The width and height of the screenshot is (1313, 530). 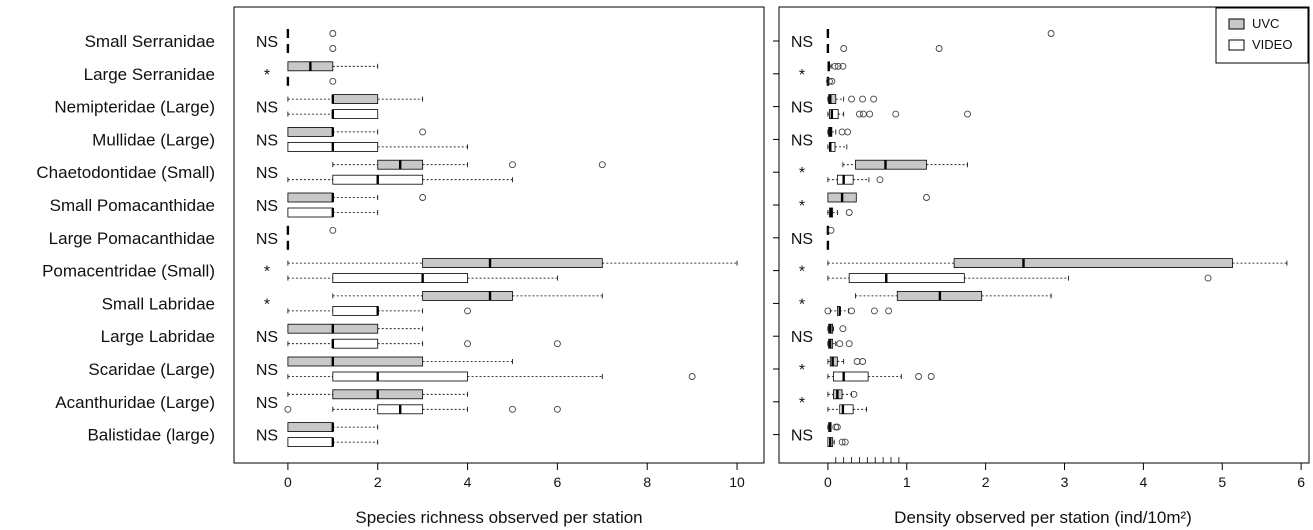 What do you see at coordinates (288, 482) in the screenshot?
I see `x-tick-label: 0` at bounding box center [288, 482].